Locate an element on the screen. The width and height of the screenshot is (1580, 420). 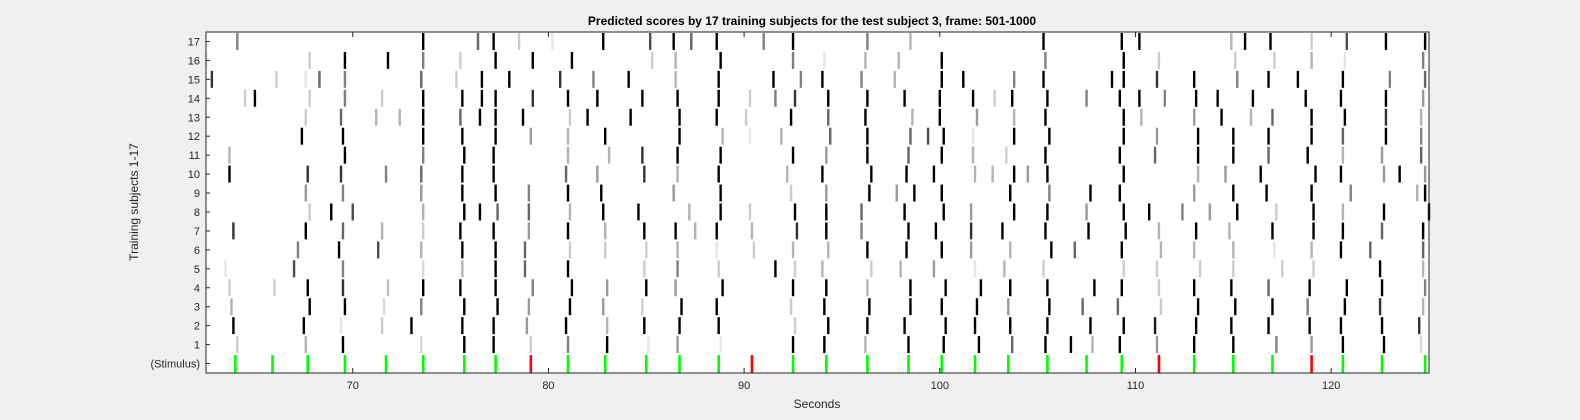
y-tick-label-10: 10 is located at coordinates (194, 175).